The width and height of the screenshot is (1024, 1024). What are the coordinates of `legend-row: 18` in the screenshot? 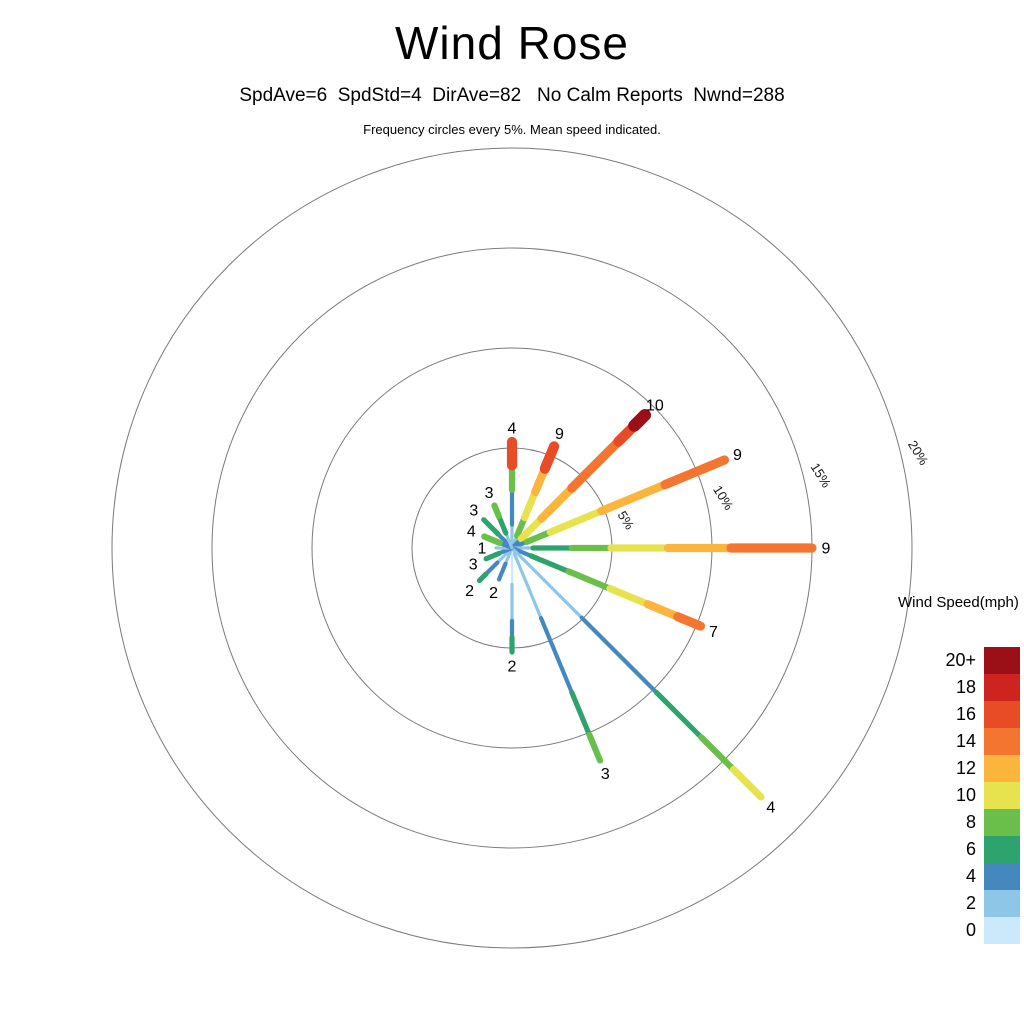 It's located at (959, 687).